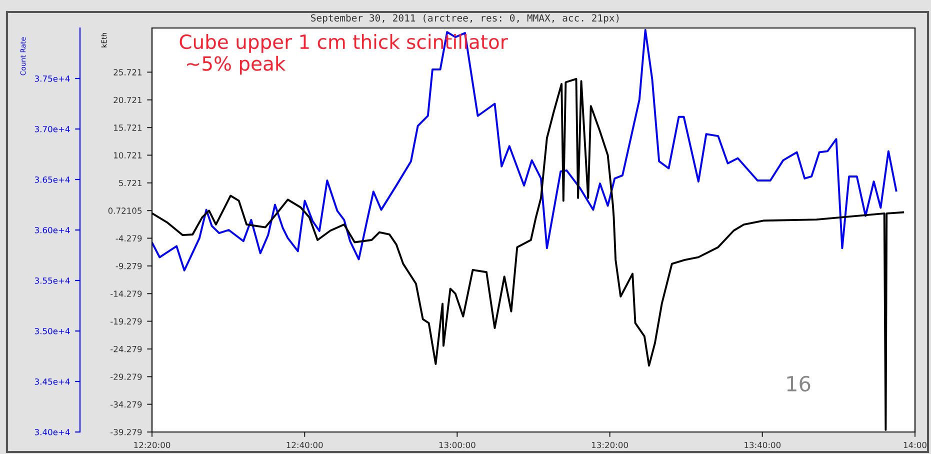 The height and width of the screenshot is (454, 931). Describe the element at coordinates (126, 321) in the screenshot. I see `y-tick-label: -19.279` at that location.